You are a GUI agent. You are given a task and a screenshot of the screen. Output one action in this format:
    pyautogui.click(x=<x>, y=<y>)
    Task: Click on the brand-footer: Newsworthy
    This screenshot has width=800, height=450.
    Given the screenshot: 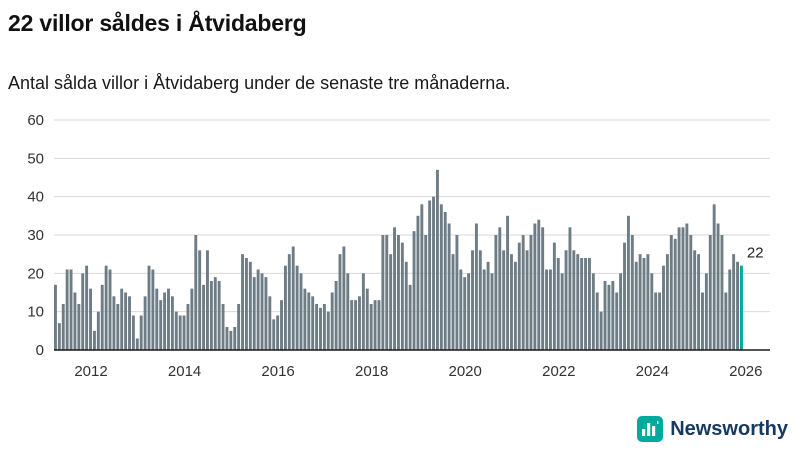 What is the action you would take?
    pyautogui.click(x=712, y=429)
    